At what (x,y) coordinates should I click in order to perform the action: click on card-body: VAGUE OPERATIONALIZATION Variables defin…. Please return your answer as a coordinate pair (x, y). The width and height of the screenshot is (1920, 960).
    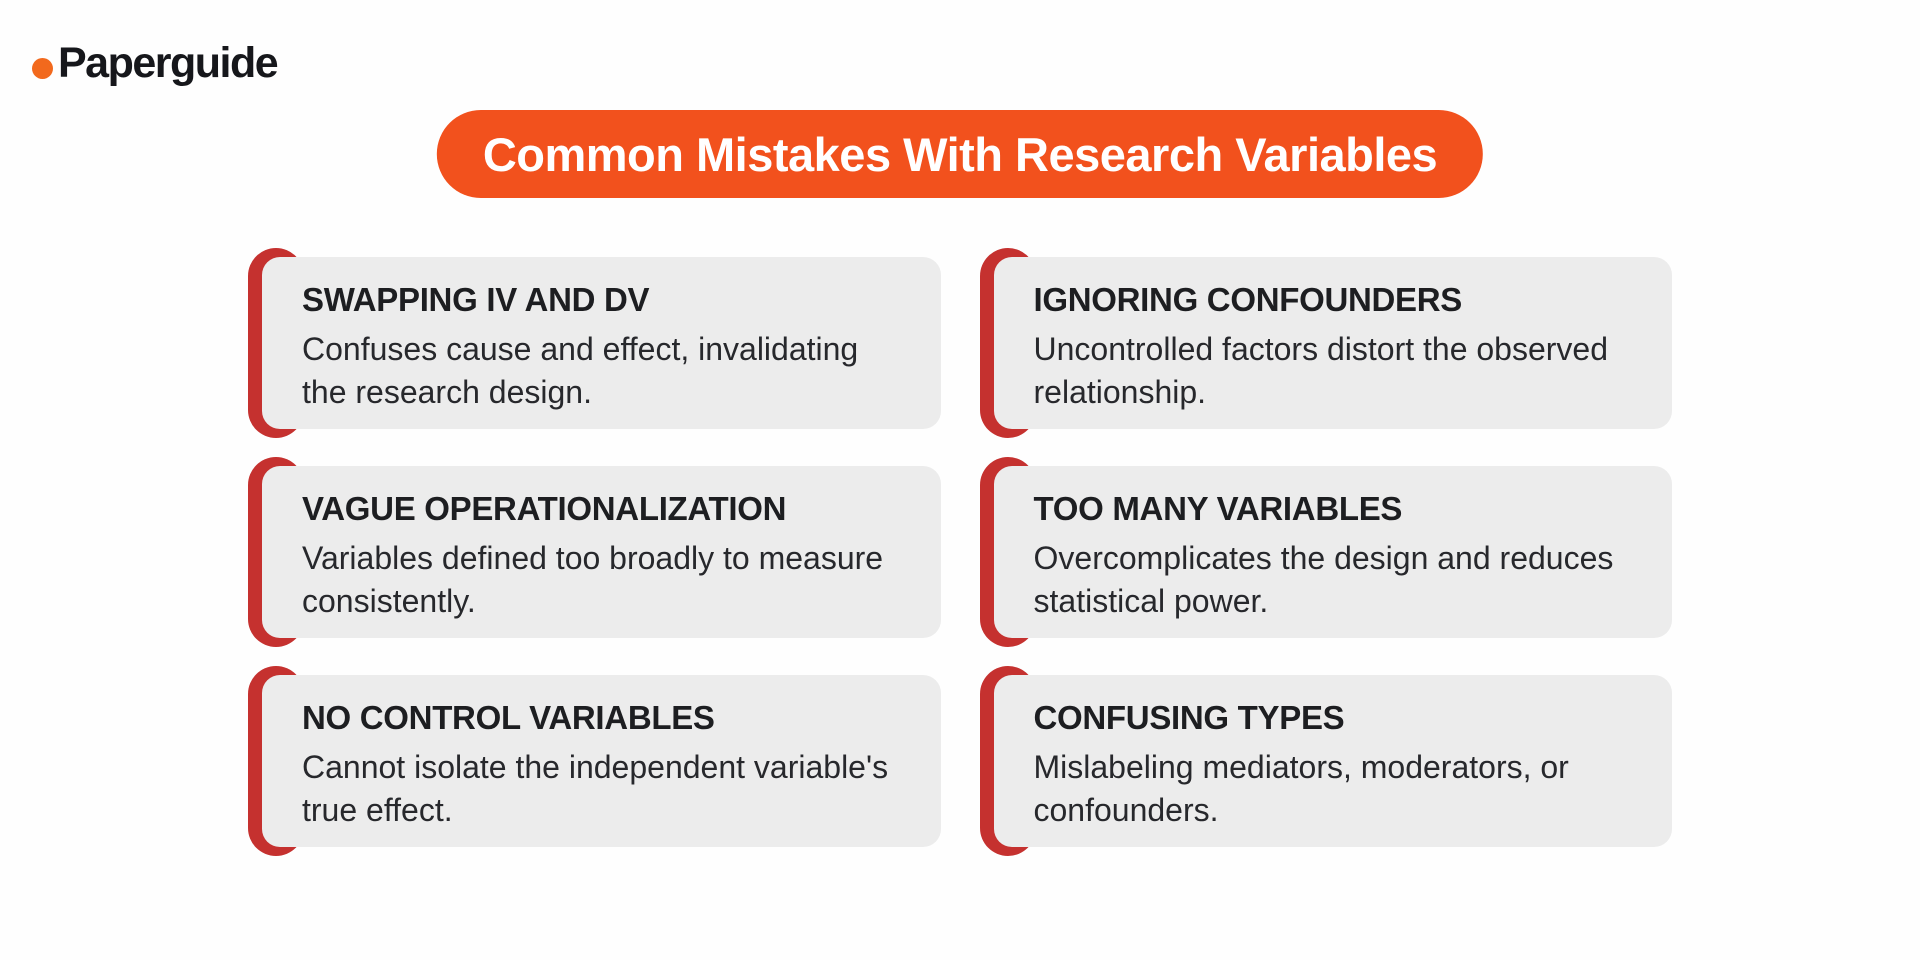
    Looking at the image, I should click on (601, 552).